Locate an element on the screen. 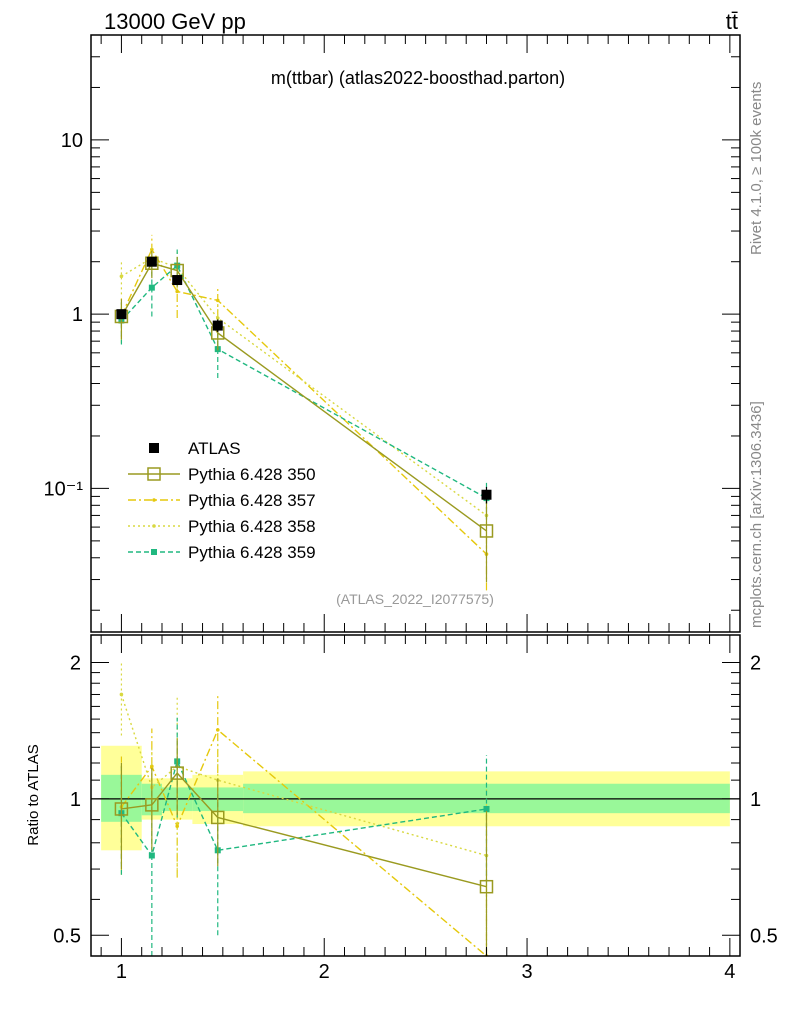 Image resolution: width=786 pixels, height=1024 pixels. ratio-ytick-label-left: 0.5 is located at coordinates (67, 936).